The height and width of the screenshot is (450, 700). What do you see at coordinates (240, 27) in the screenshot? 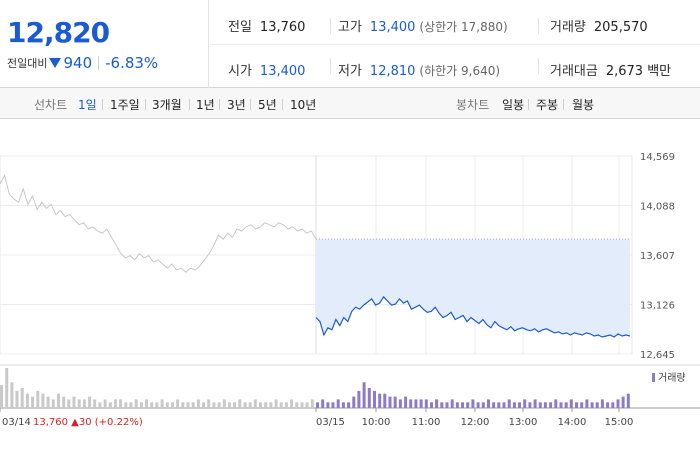
I see `stat-label: 전일` at bounding box center [240, 27].